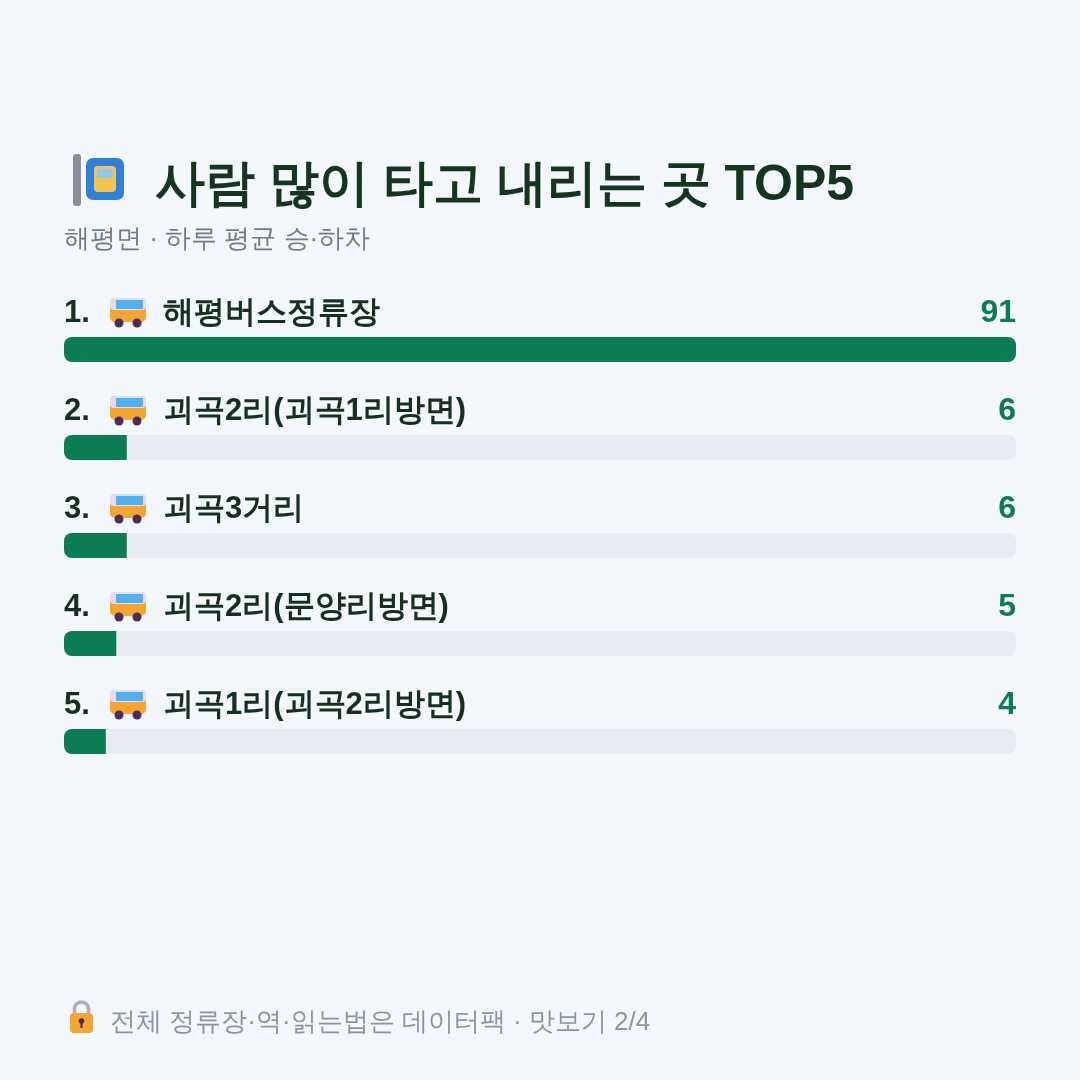 This screenshot has height=1080, width=1080. Describe the element at coordinates (184, 507) in the screenshot. I see `category-label: 3. 괴곡3거리` at that location.